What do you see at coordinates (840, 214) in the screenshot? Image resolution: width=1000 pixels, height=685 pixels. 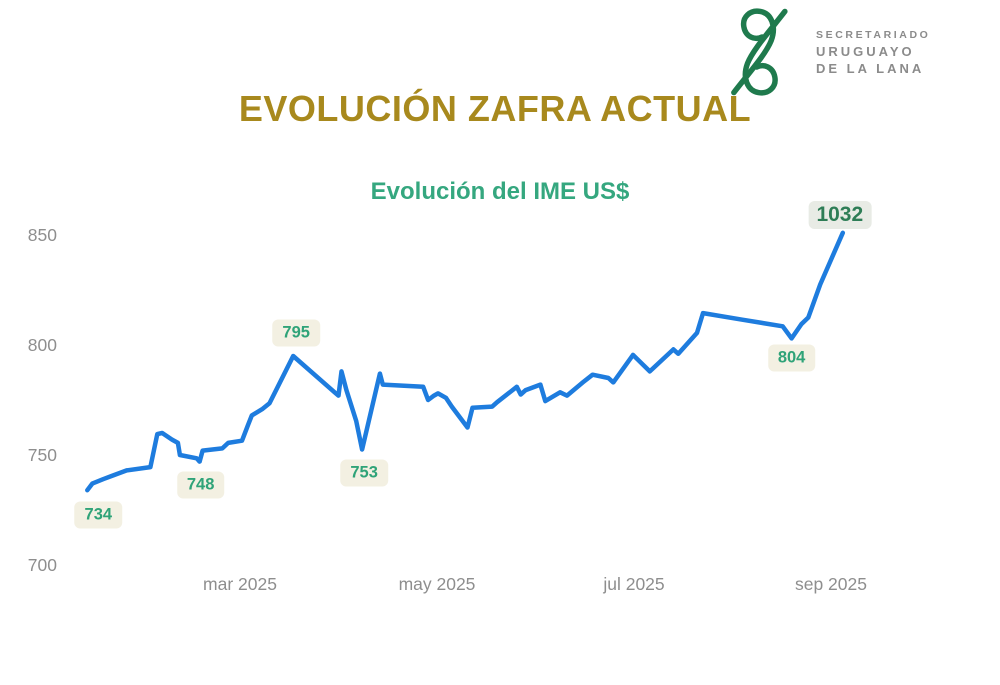 I see `data-label-1032: 1032` at bounding box center [840, 214].